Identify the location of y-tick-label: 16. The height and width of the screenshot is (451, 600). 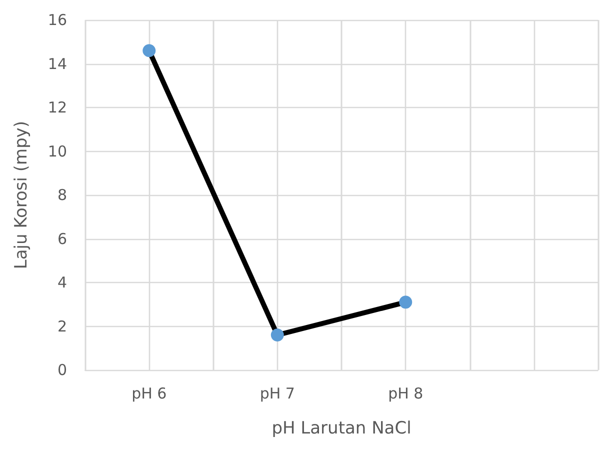
(57, 20).